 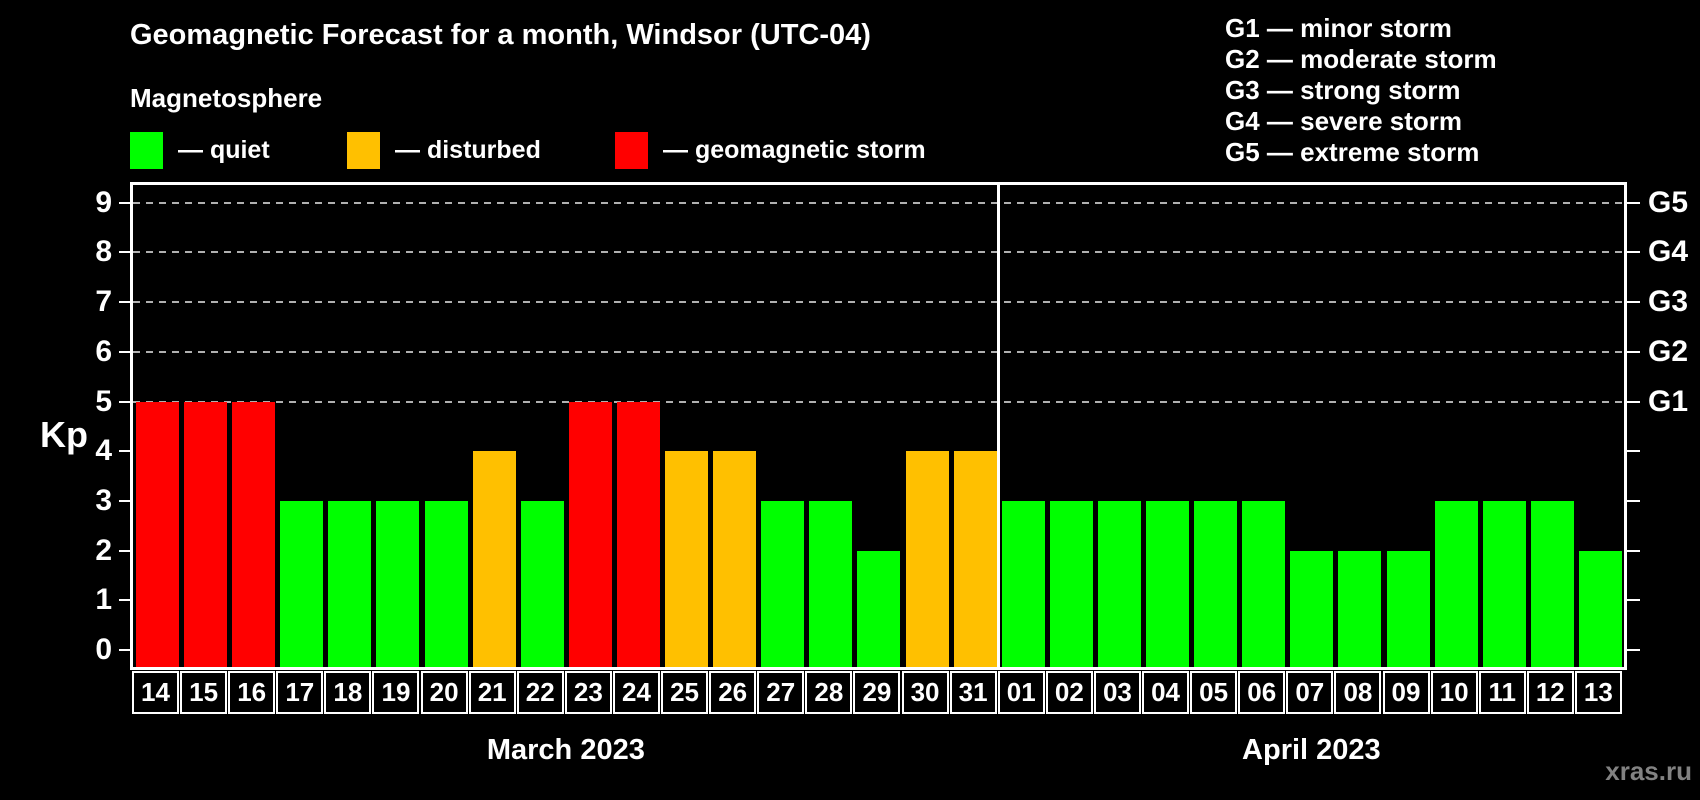 What do you see at coordinates (878, 252) in the screenshot?
I see `gridline-kp8` at bounding box center [878, 252].